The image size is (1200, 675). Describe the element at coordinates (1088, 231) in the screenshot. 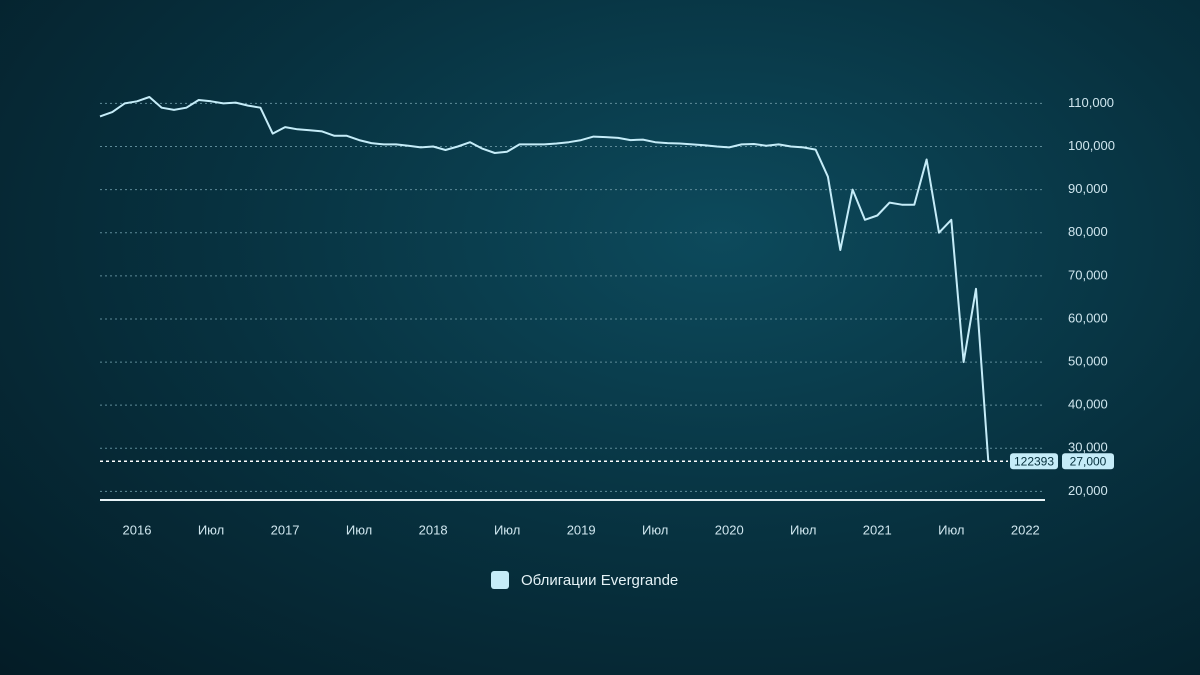

I see `y-tick-label: 80,000` at that location.